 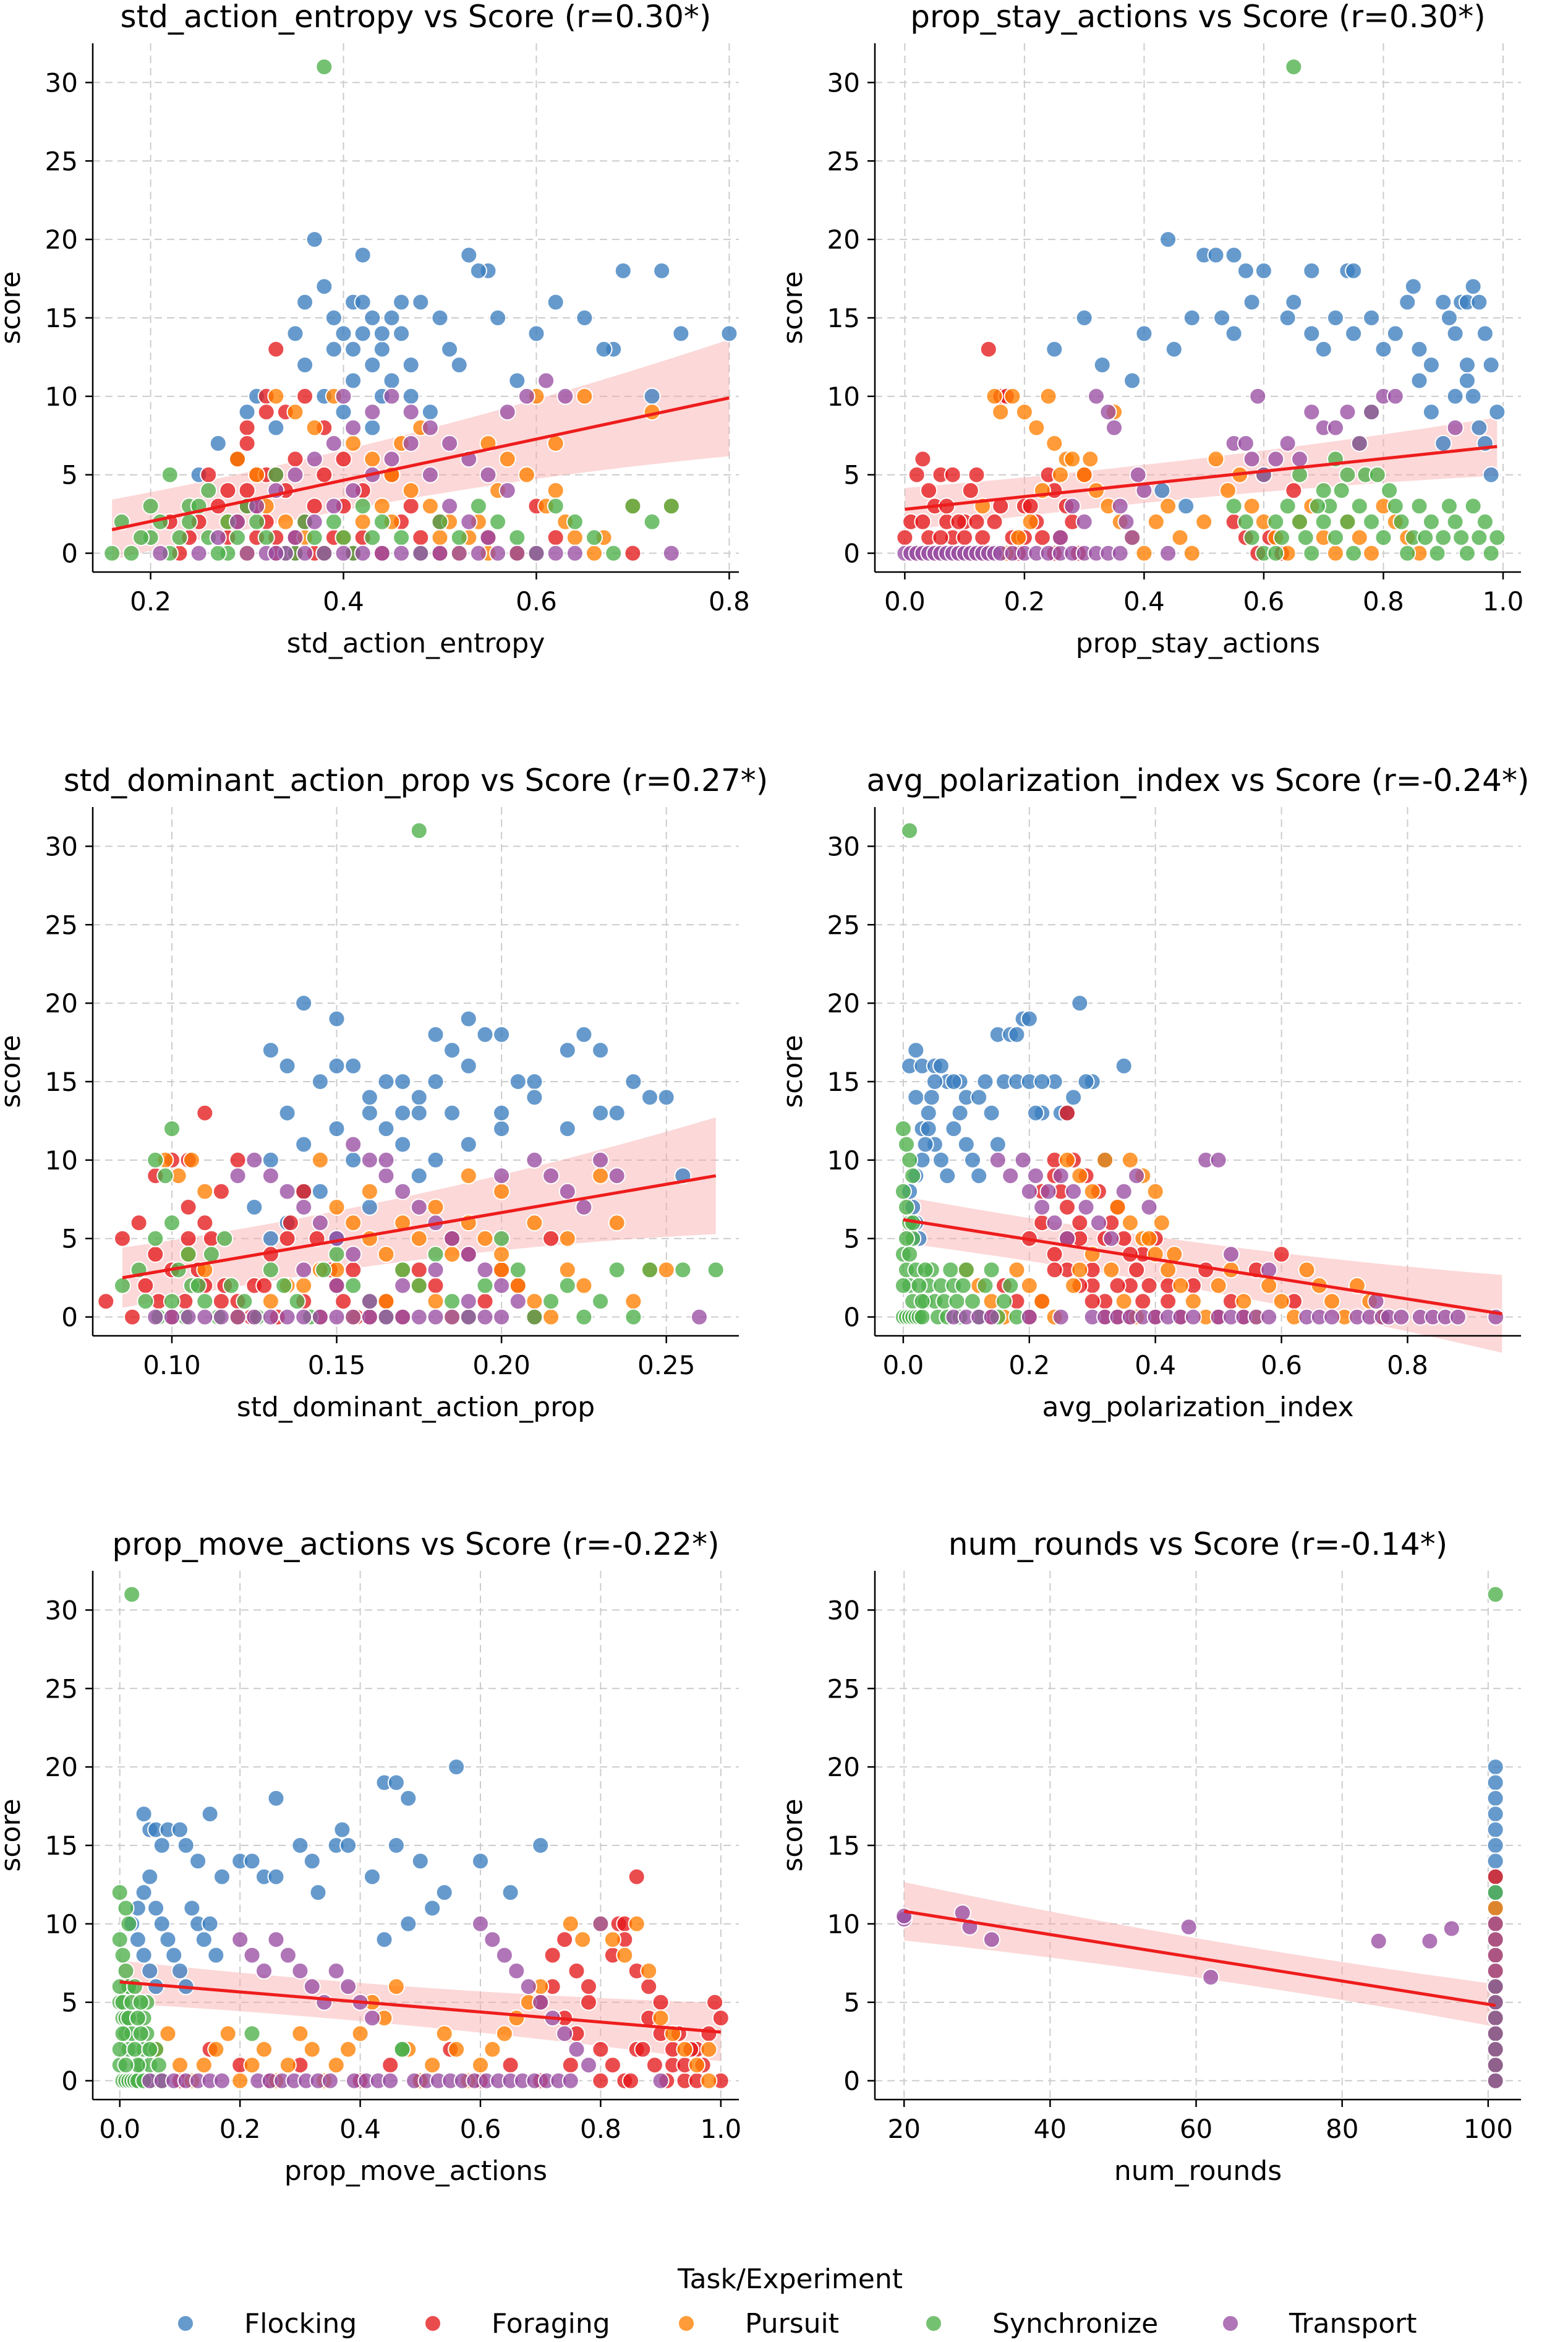 I want to click on y-tick-label: 15, so click(x=61, y=318).